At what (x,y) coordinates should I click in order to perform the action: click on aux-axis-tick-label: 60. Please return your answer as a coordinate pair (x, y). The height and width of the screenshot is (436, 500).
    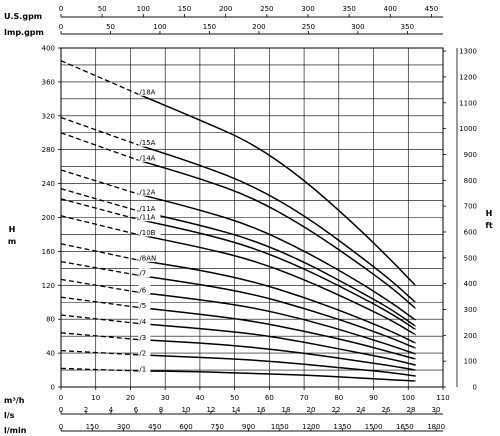
    Looking at the image, I should click on (269, 398).